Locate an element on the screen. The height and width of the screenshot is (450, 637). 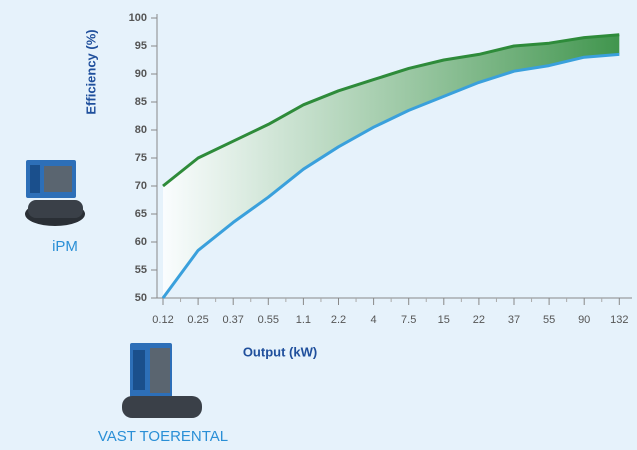
y-tick-label: 60 is located at coordinates (141, 242).